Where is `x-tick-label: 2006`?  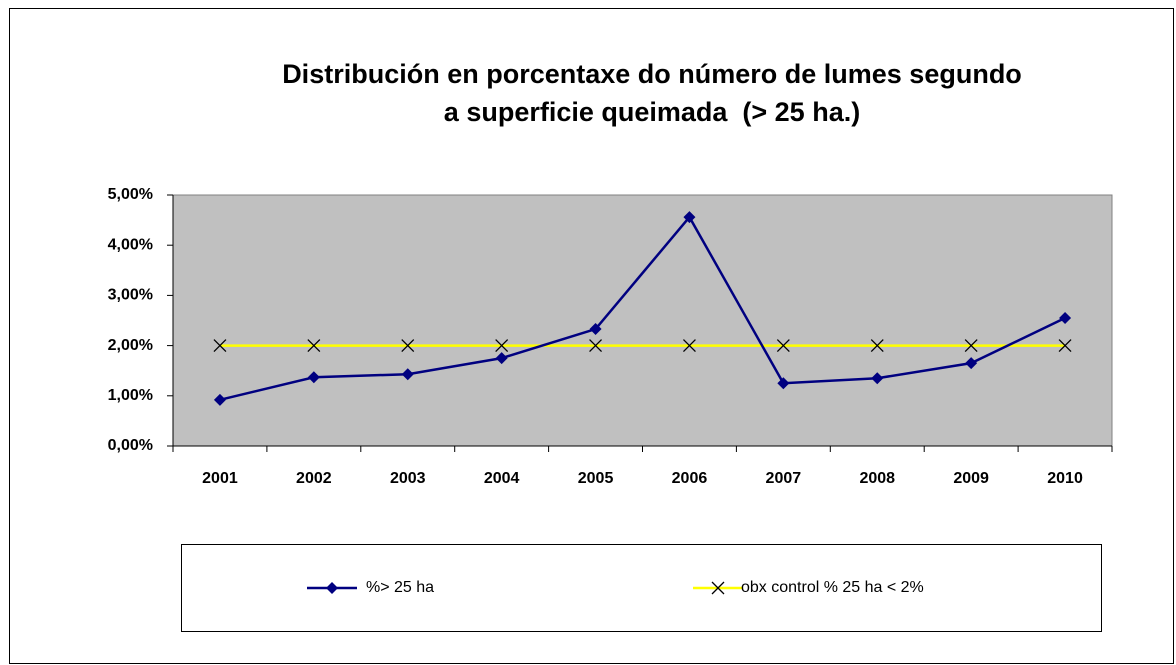 x-tick-label: 2006 is located at coordinates (690, 478).